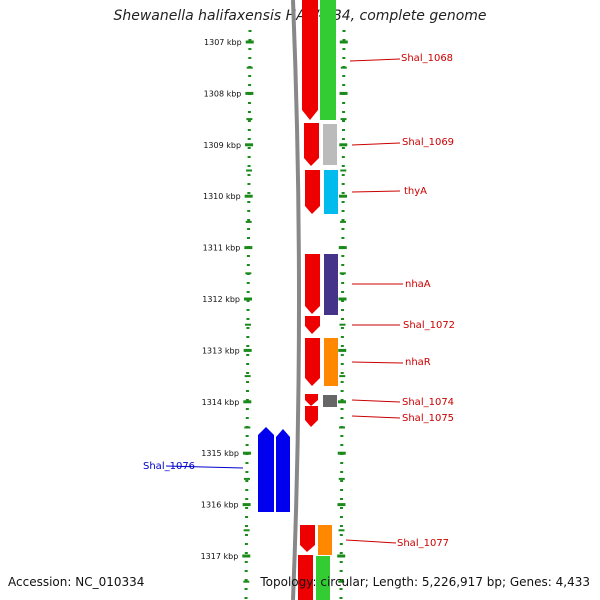 The image size is (600, 600). Describe the element at coordinates (221, 402) in the screenshot. I see `scale-label: 1314 kbp` at that location.